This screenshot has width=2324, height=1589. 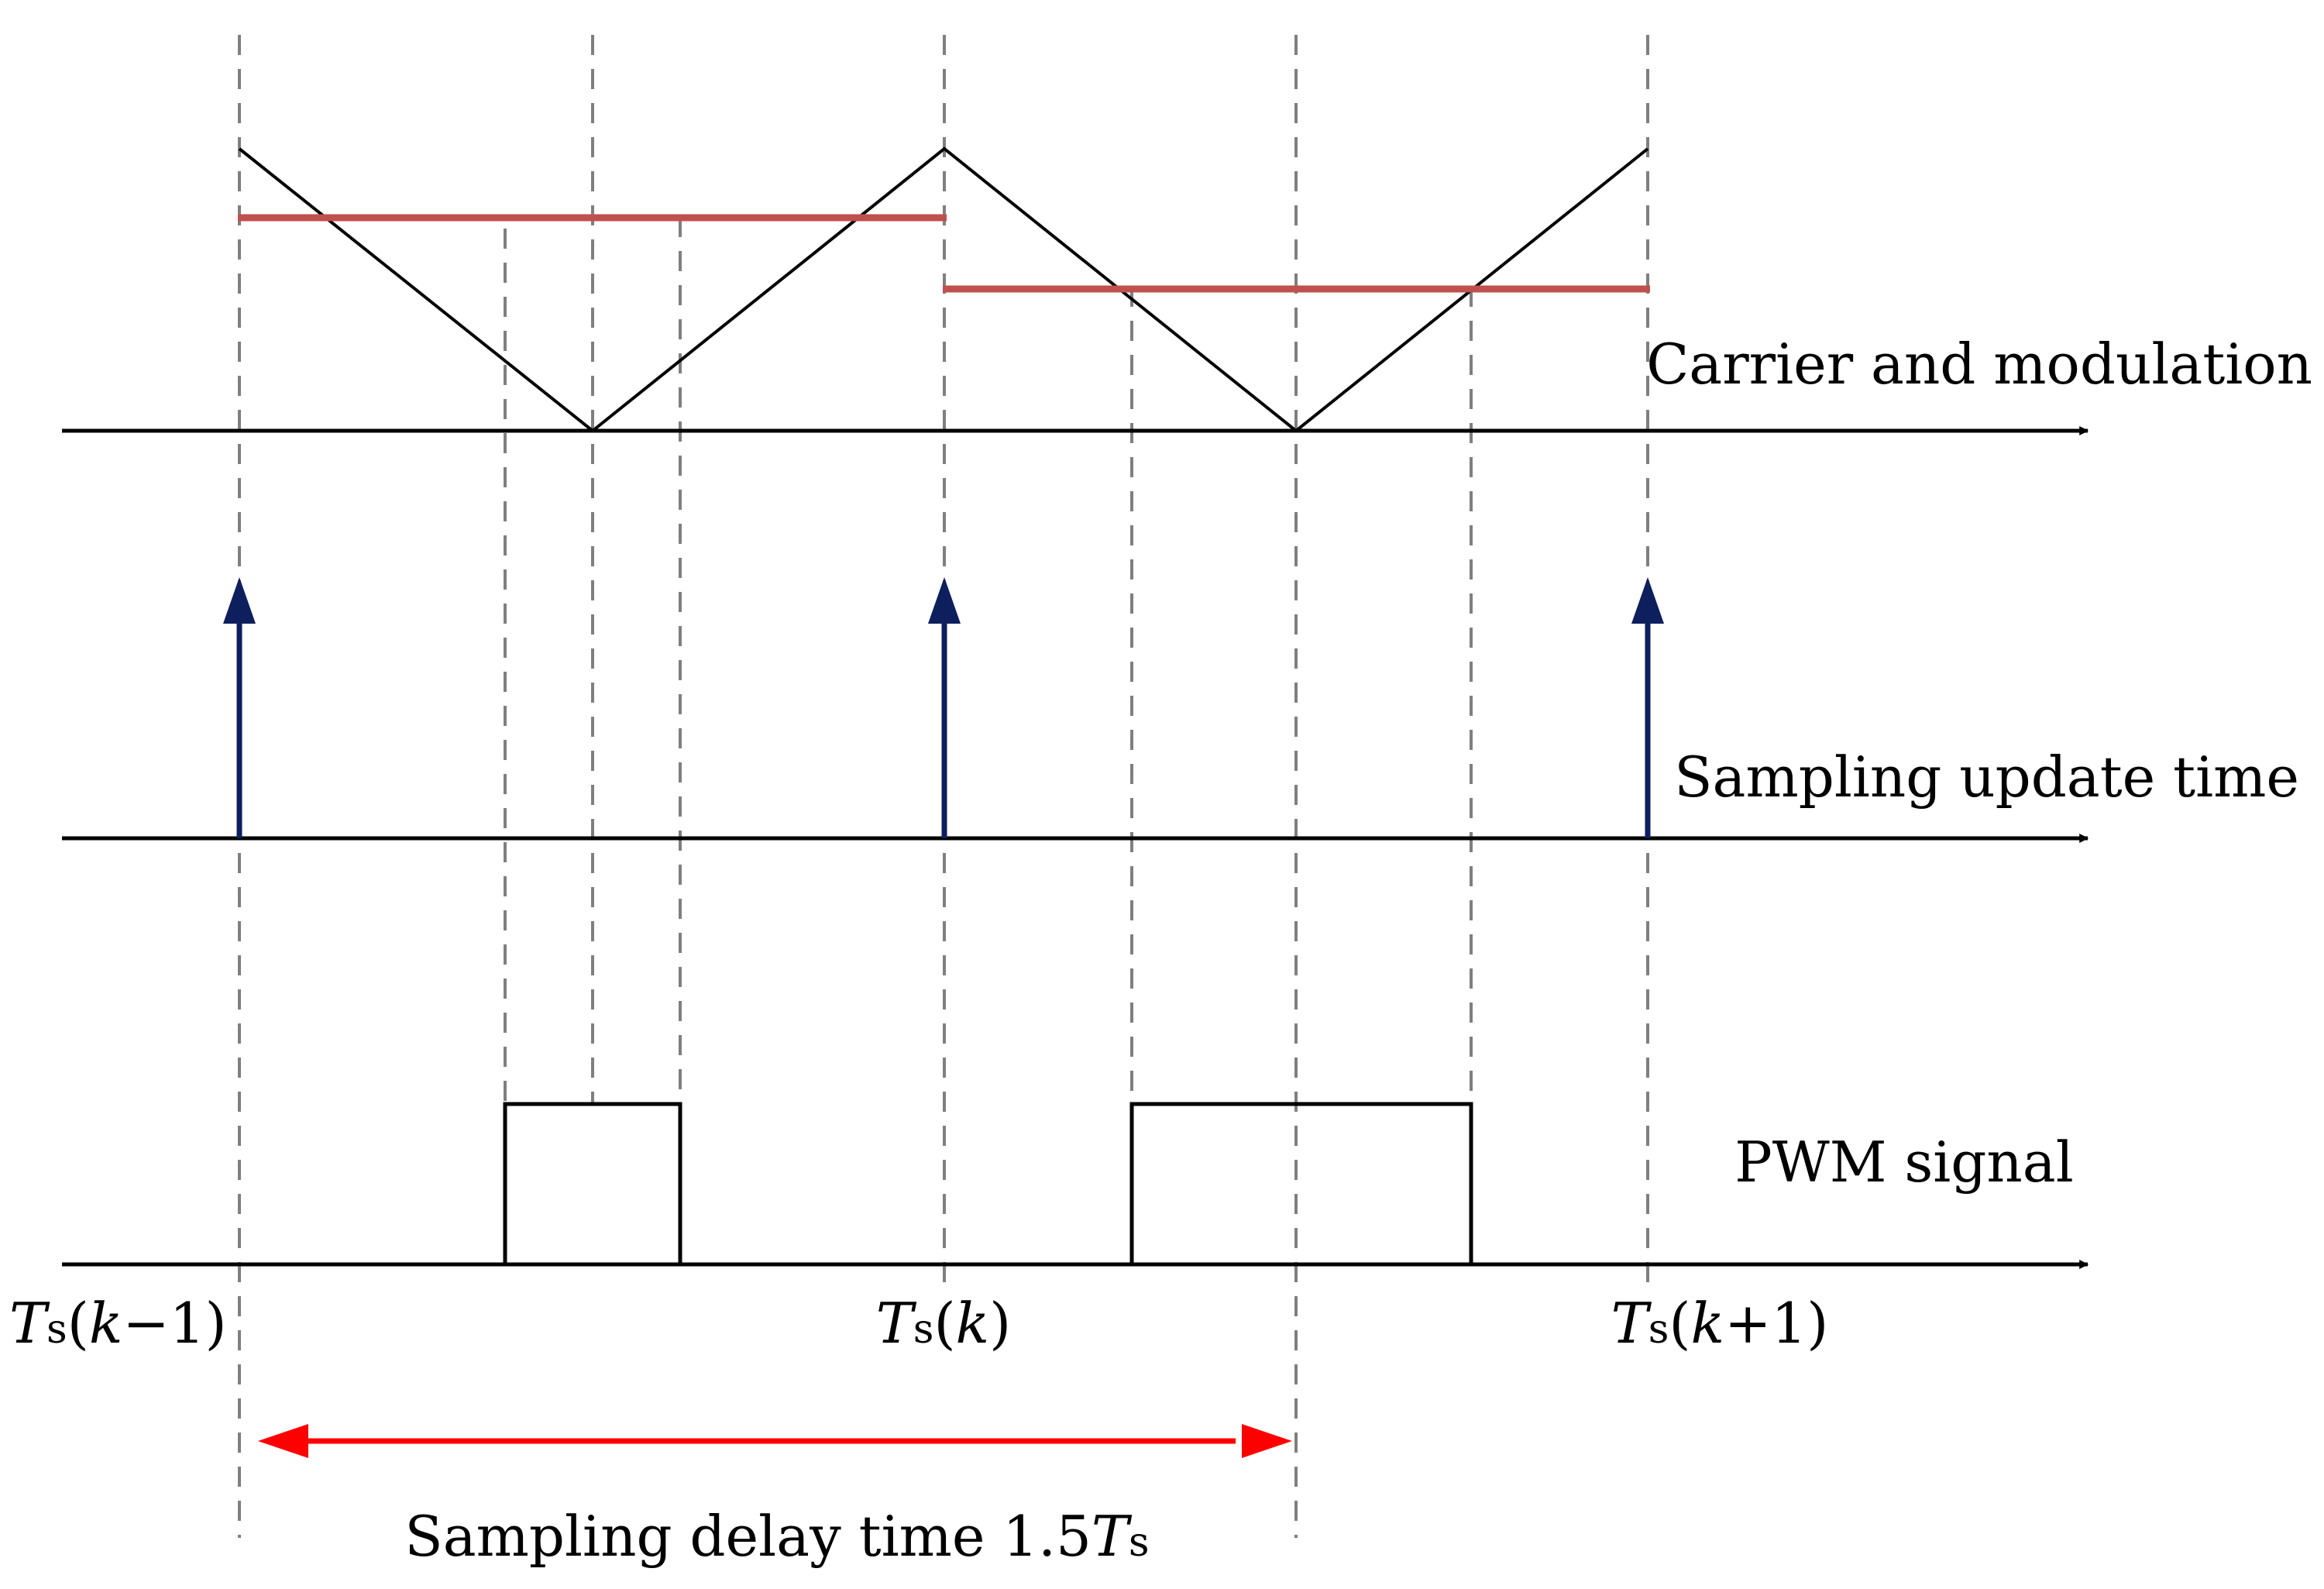 What do you see at coordinates (1986, 777) in the screenshot?
I see `sampling-update-label: Sampling update time` at bounding box center [1986, 777].